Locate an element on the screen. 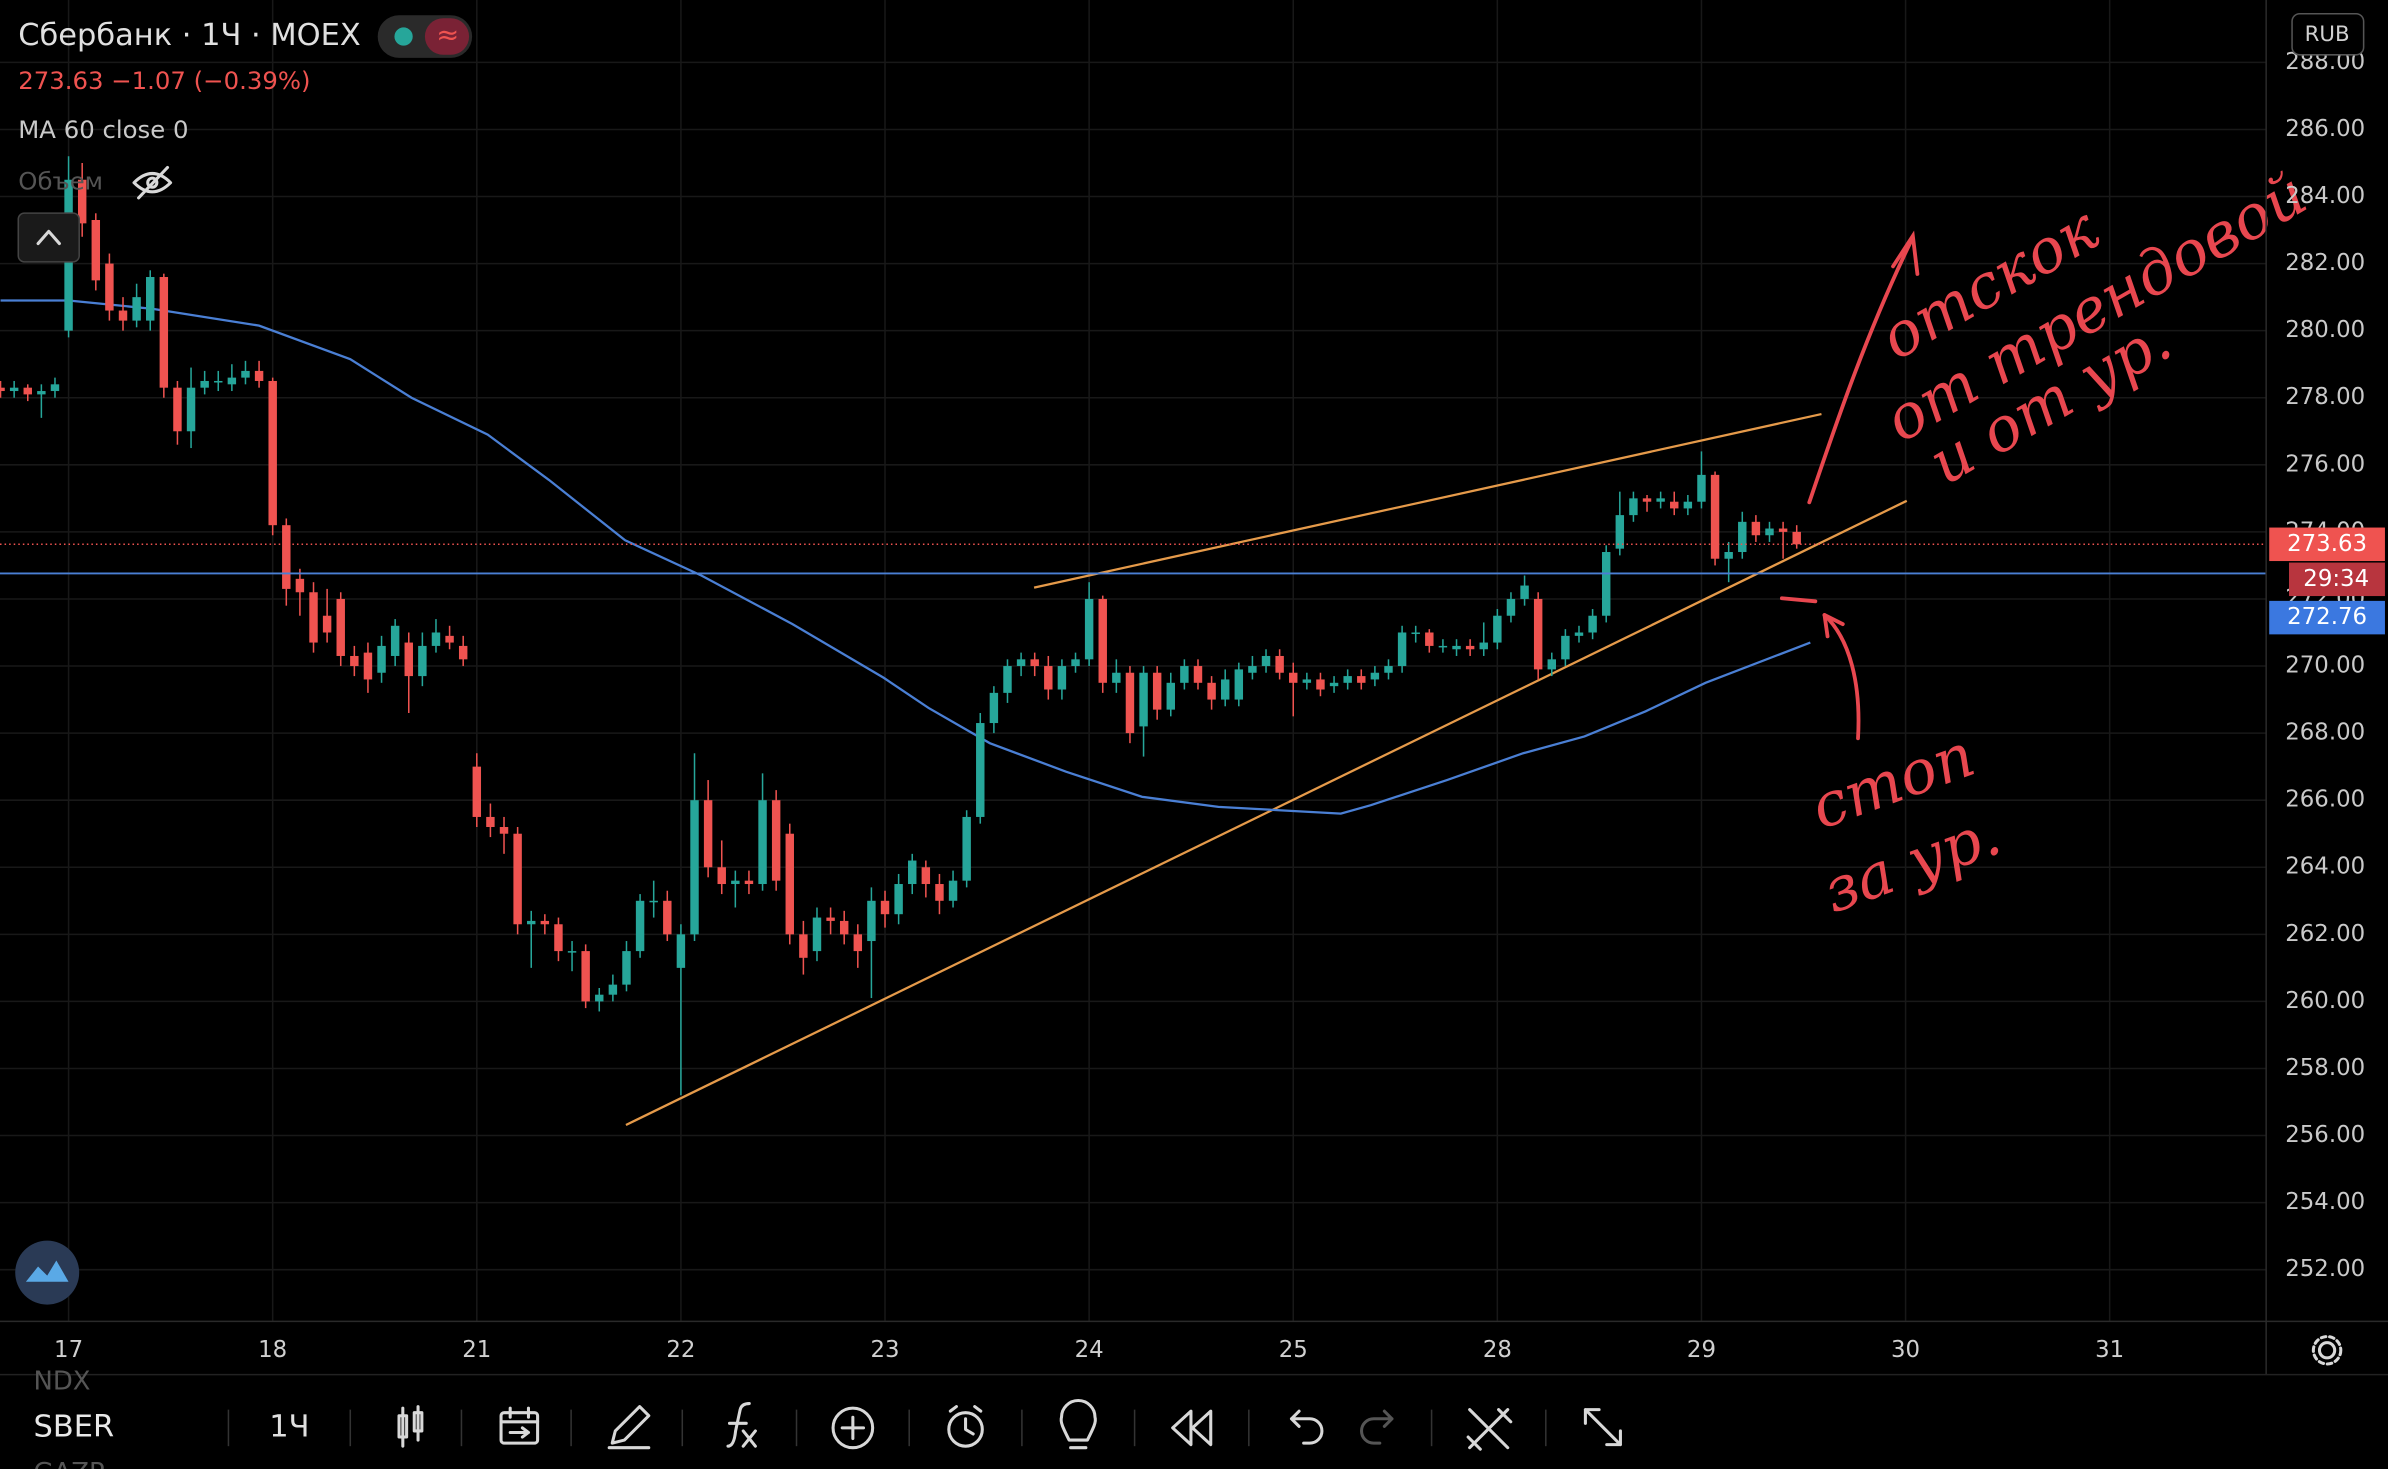 The image size is (2388, 1469). tools-button is located at coordinates (1489, 1429).